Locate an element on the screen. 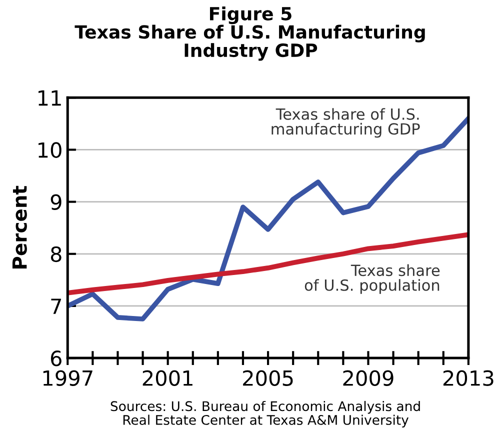 The height and width of the screenshot is (434, 501). y-axis-title: Percent is located at coordinates (19, 227).